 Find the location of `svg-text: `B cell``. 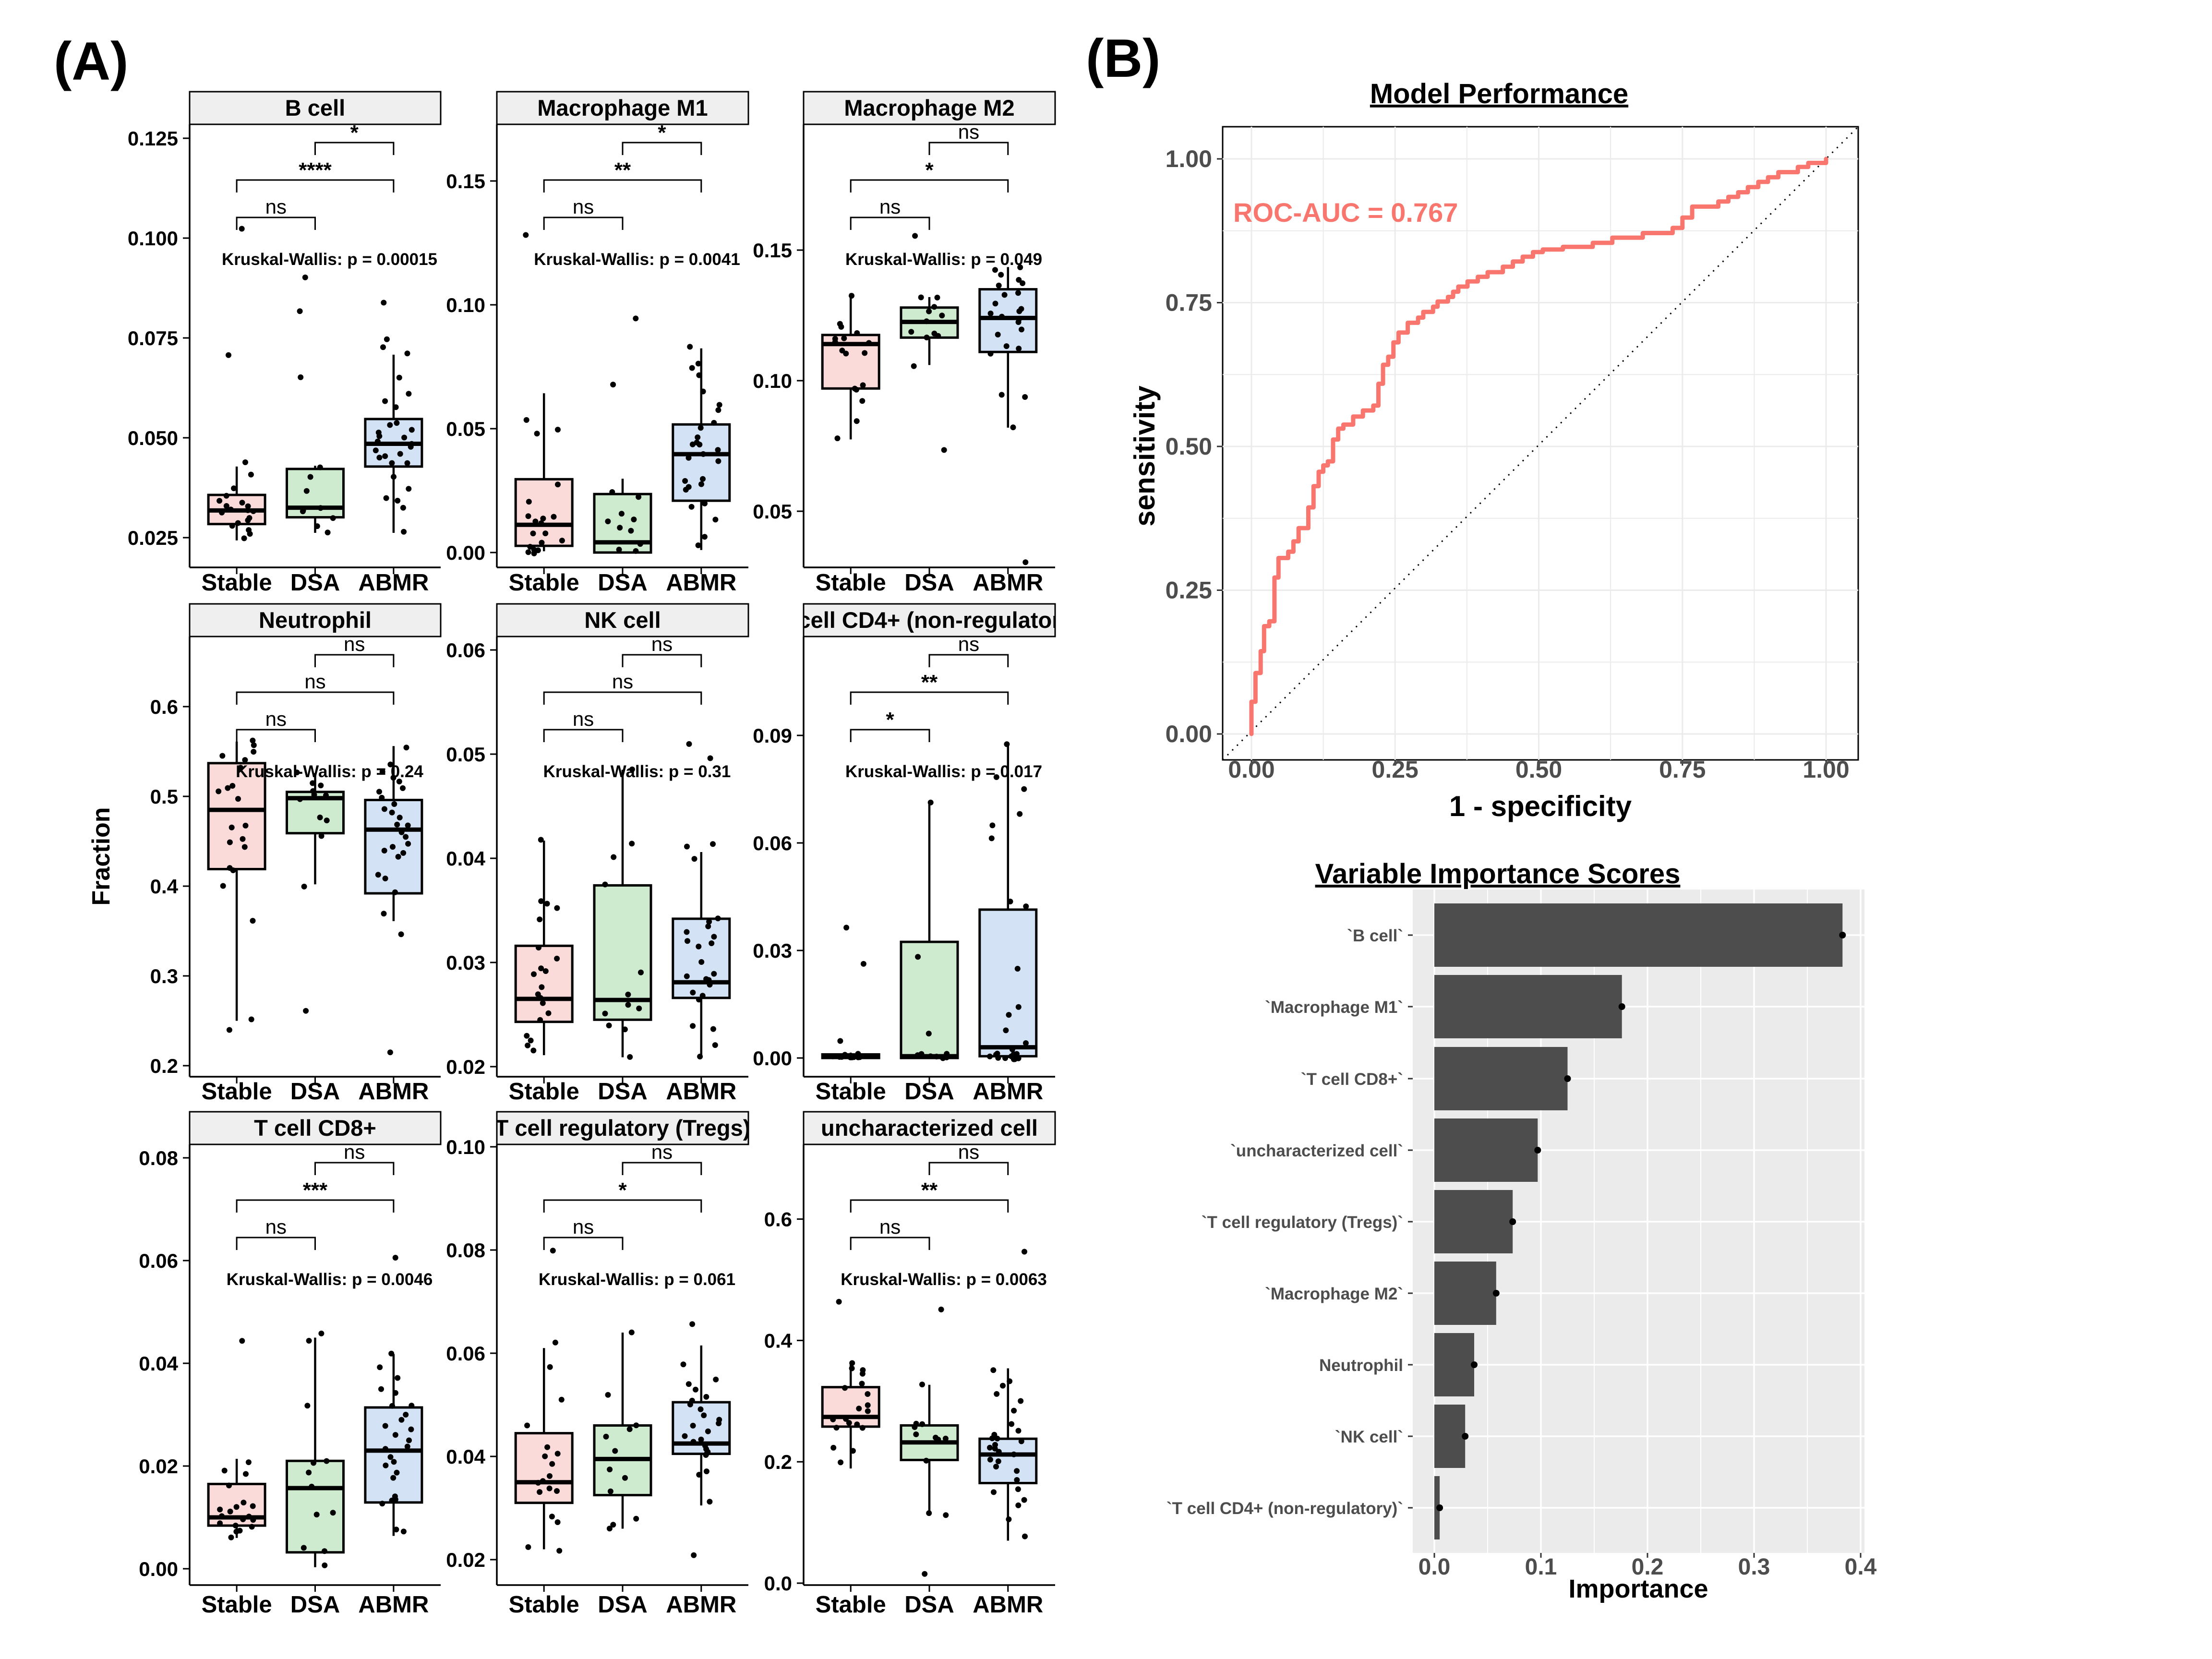

svg-text: `B cell` is located at coordinates (1375, 935).